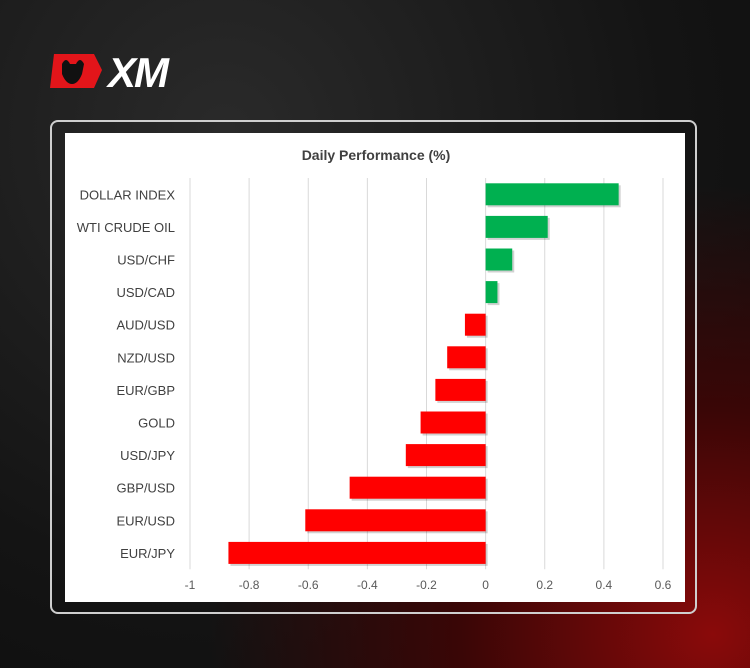  I want to click on category-label: GBP/USD, so click(145, 488).